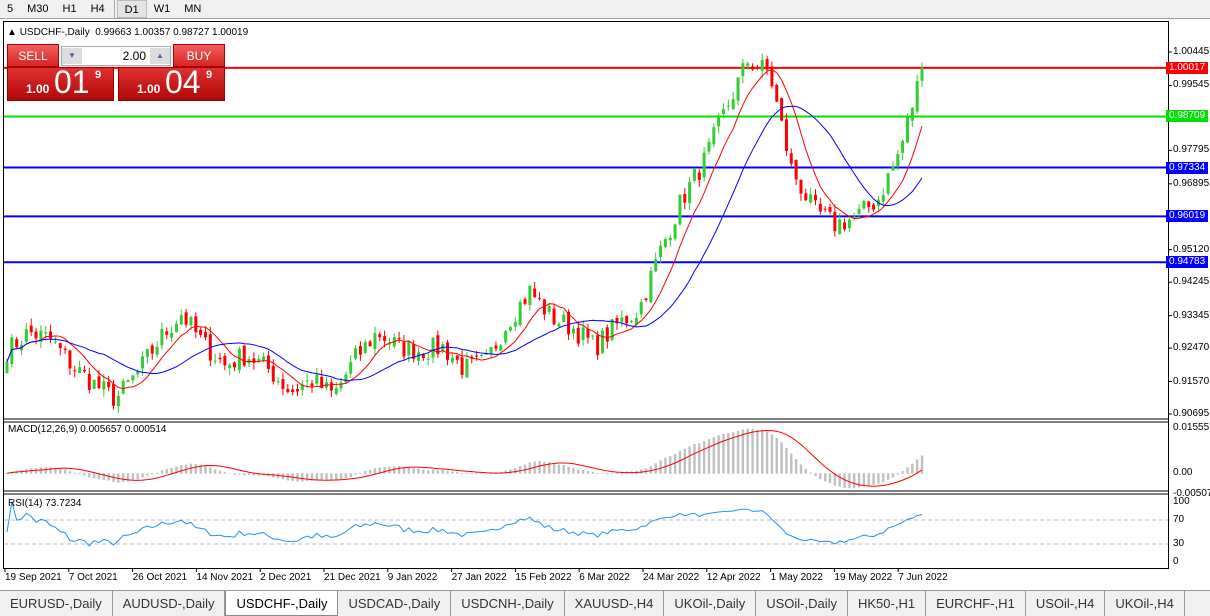 This screenshot has width=1210, height=616. I want to click on timeframe-mn: MN, so click(193, 9).